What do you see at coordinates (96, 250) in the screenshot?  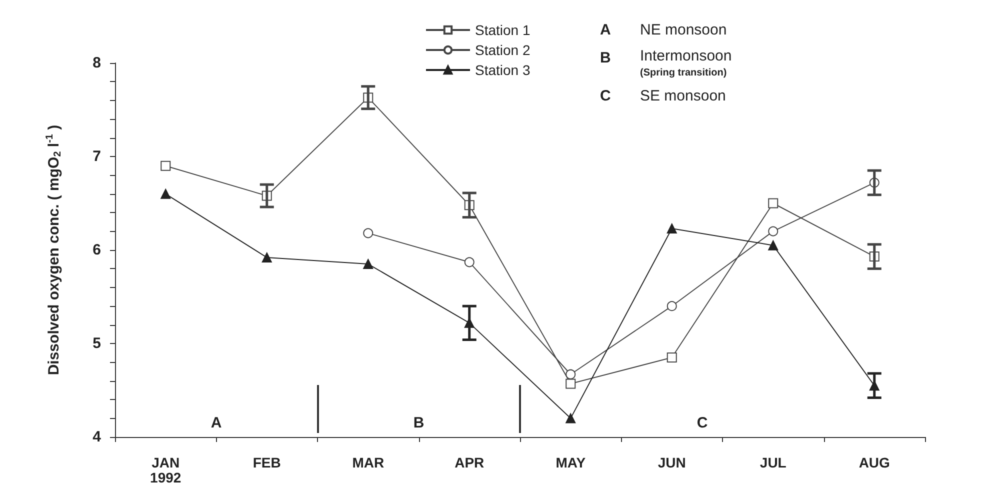 I see `y-tick-label: 6` at bounding box center [96, 250].